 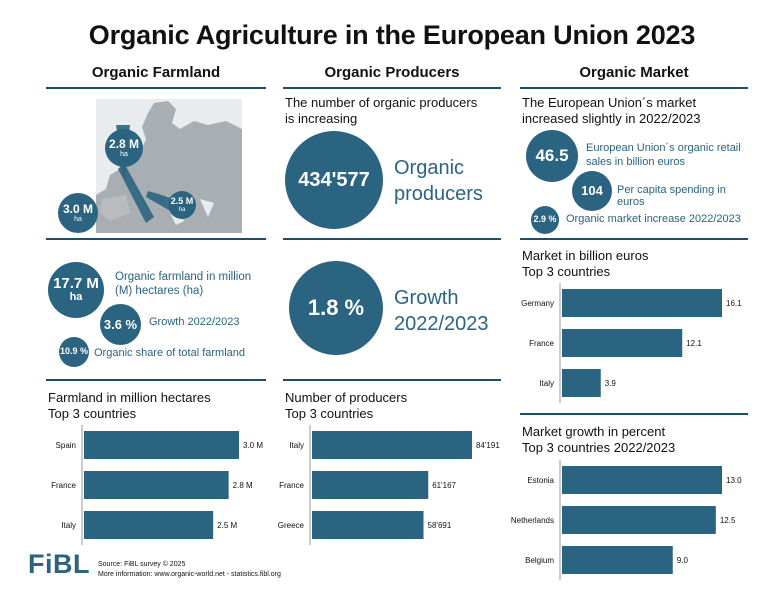 I want to click on value-label: 12.1, so click(x=694, y=343).